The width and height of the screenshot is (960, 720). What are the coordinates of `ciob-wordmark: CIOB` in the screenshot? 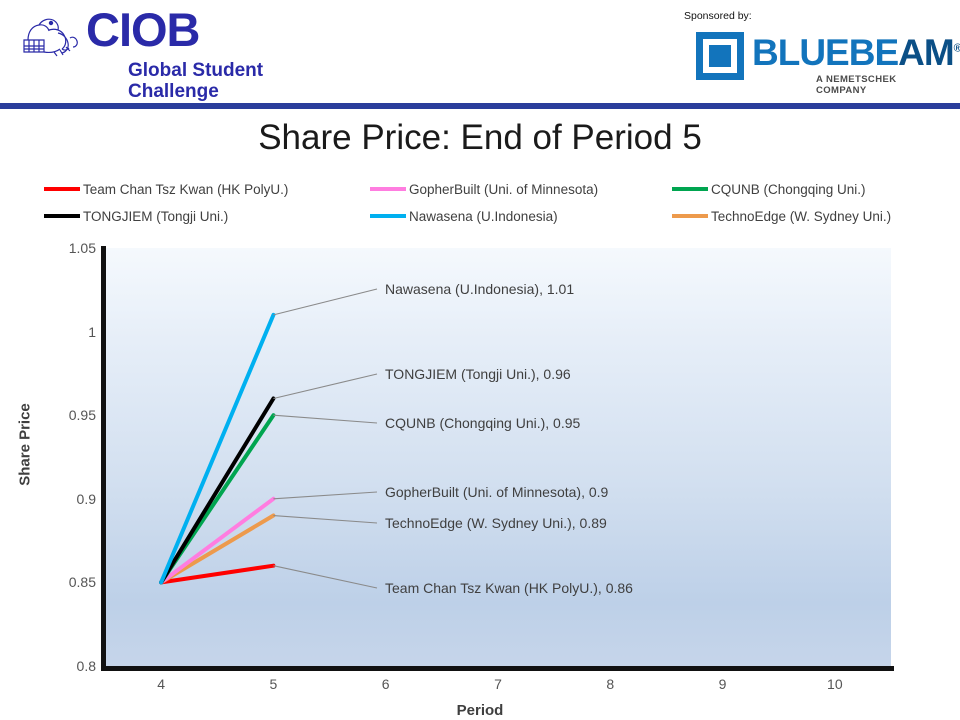 It's located at (143, 29).